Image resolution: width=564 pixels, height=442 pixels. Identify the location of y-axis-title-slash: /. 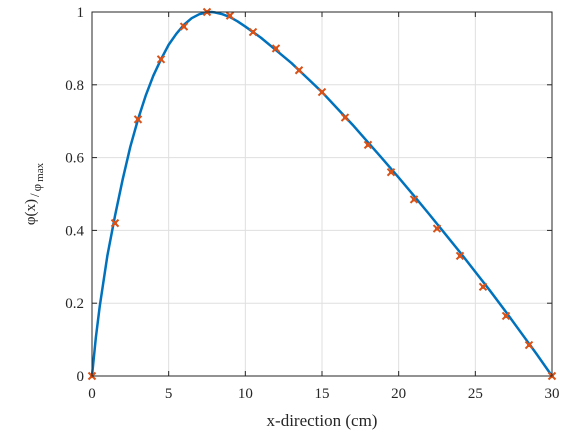
(34, 195).